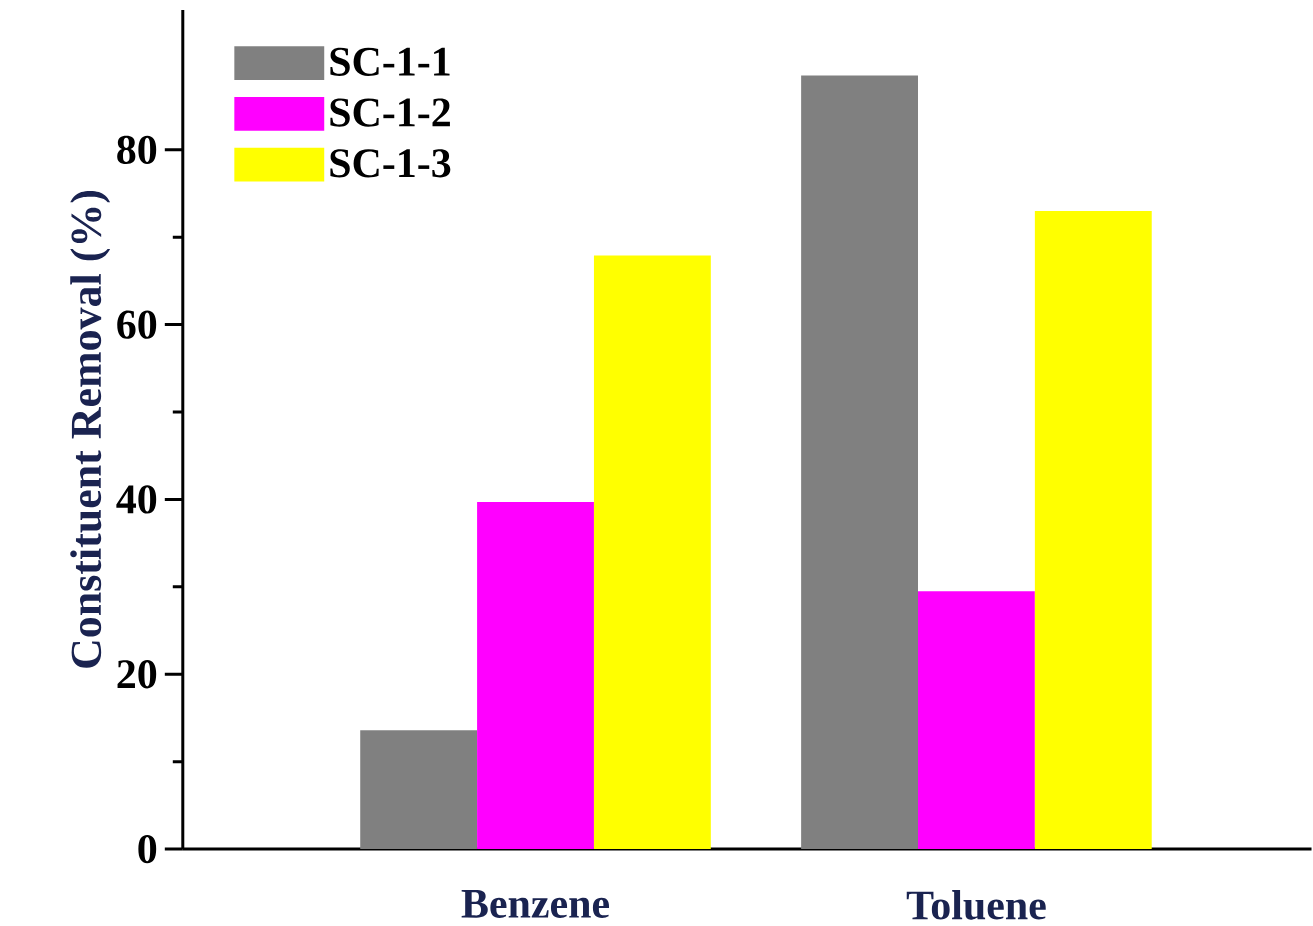 The image size is (1313, 926). Describe the element at coordinates (137, 674) in the screenshot. I see `y-tick-label: 20` at that location.